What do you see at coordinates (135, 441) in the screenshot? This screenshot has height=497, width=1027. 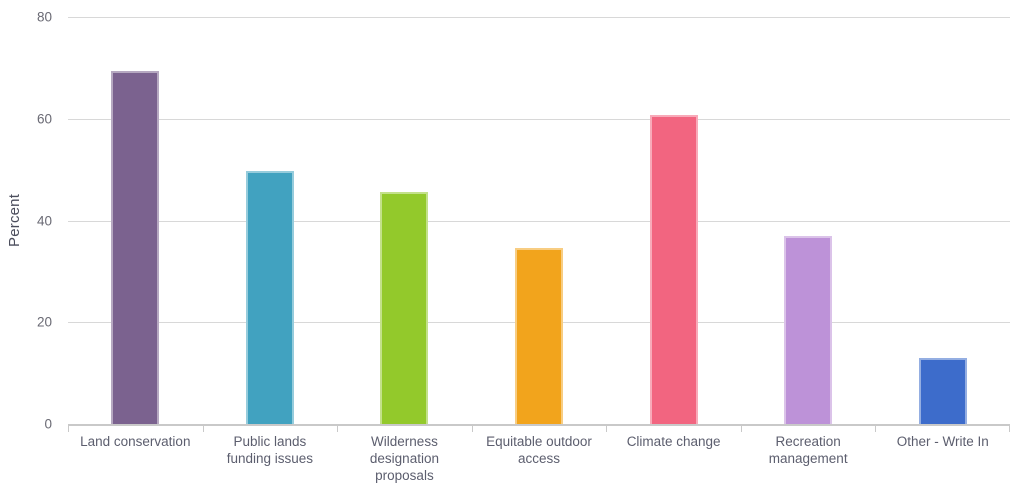 I see `x-category-label-text: Land conservation` at bounding box center [135, 441].